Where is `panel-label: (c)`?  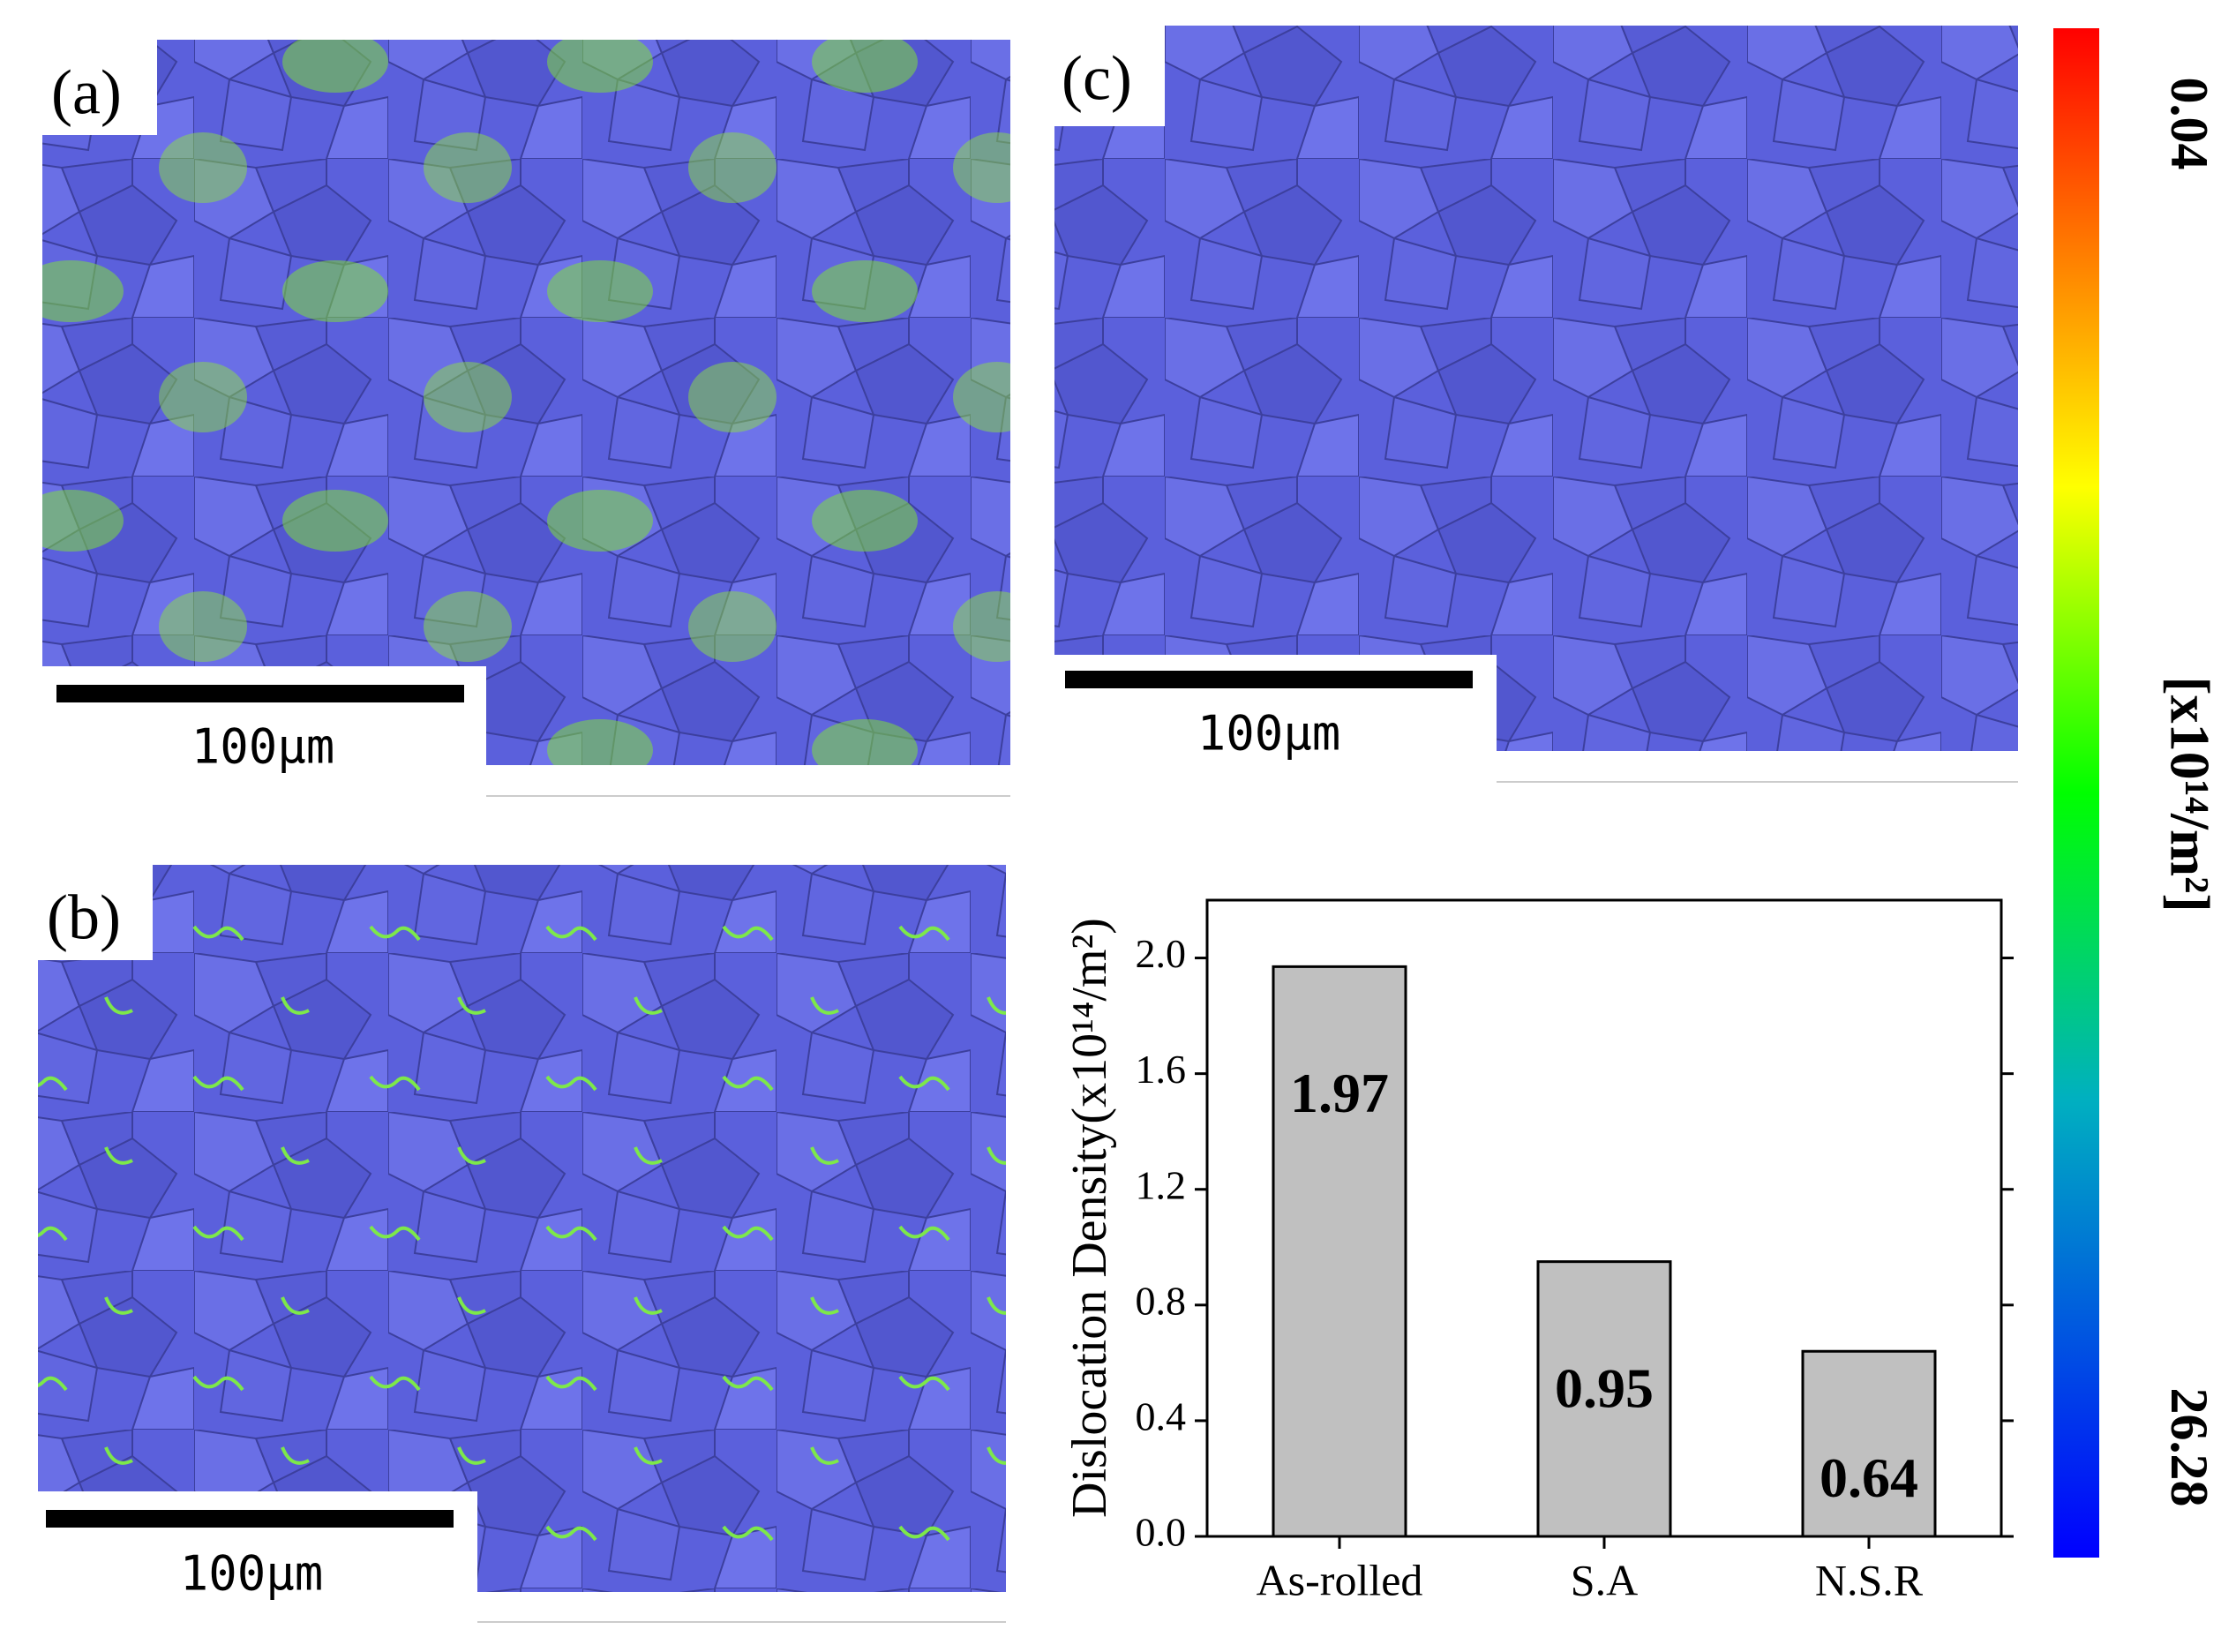 panel-label: (c) is located at coordinates (1097, 78).